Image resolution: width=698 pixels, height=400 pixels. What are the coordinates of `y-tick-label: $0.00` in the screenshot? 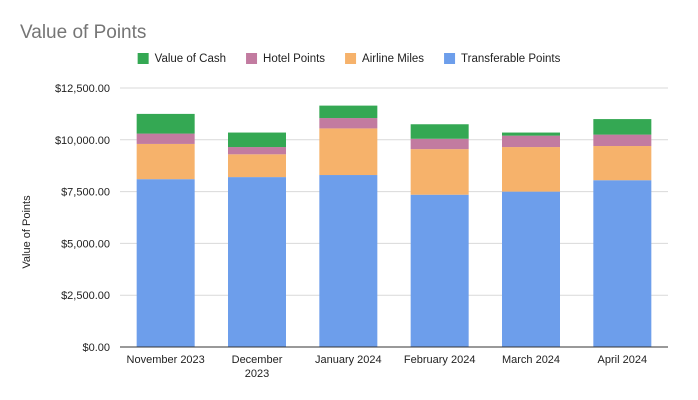 It's located at (96, 348).